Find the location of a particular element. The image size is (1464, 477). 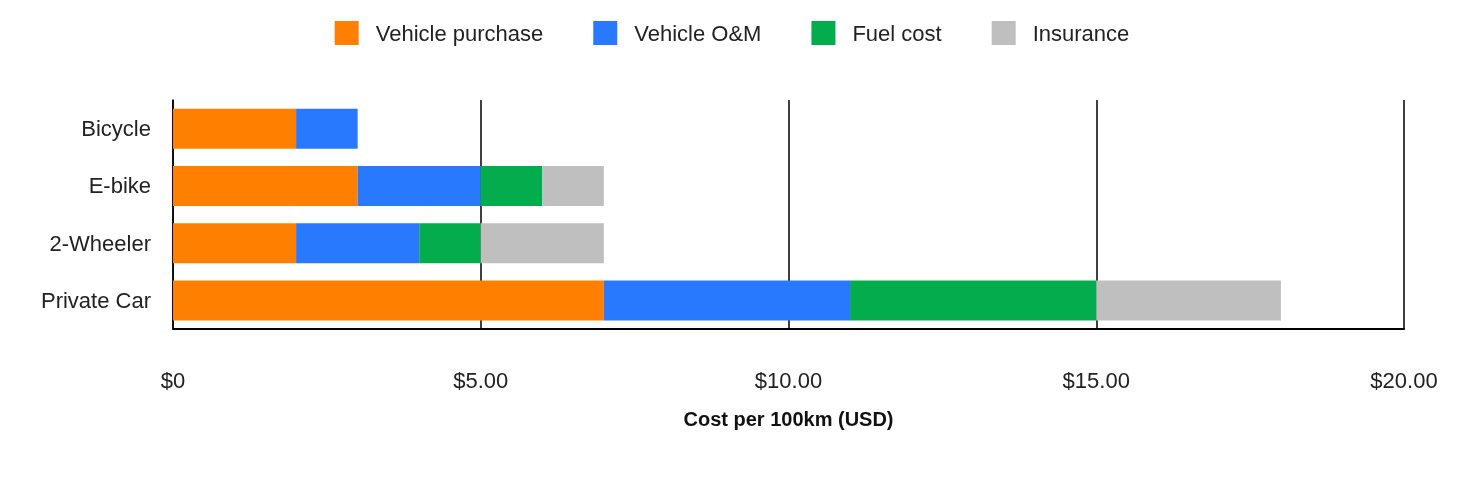

x-tick-label: $5.00 is located at coordinates (481, 380).